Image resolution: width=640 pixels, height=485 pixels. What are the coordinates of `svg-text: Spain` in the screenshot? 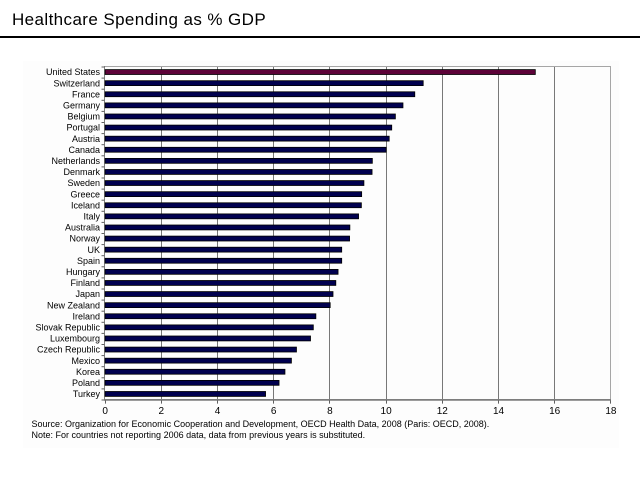 It's located at (88, 261).